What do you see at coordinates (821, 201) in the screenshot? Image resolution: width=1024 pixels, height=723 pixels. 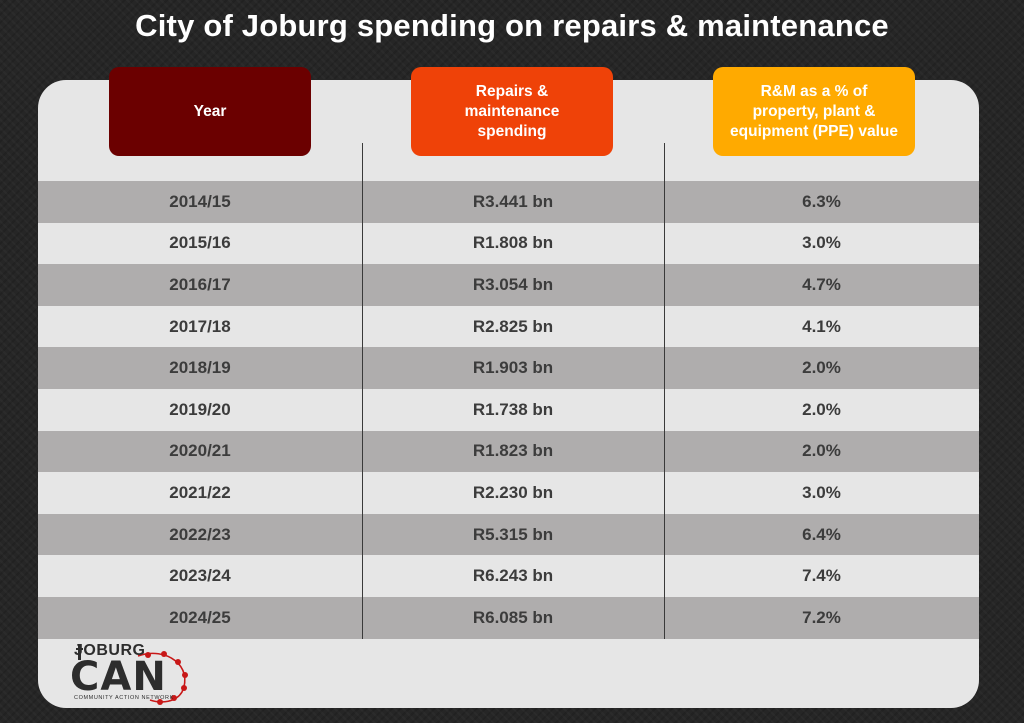 I see `ppe-percent-cell: 6.3%` at bounding box center [821, 201].